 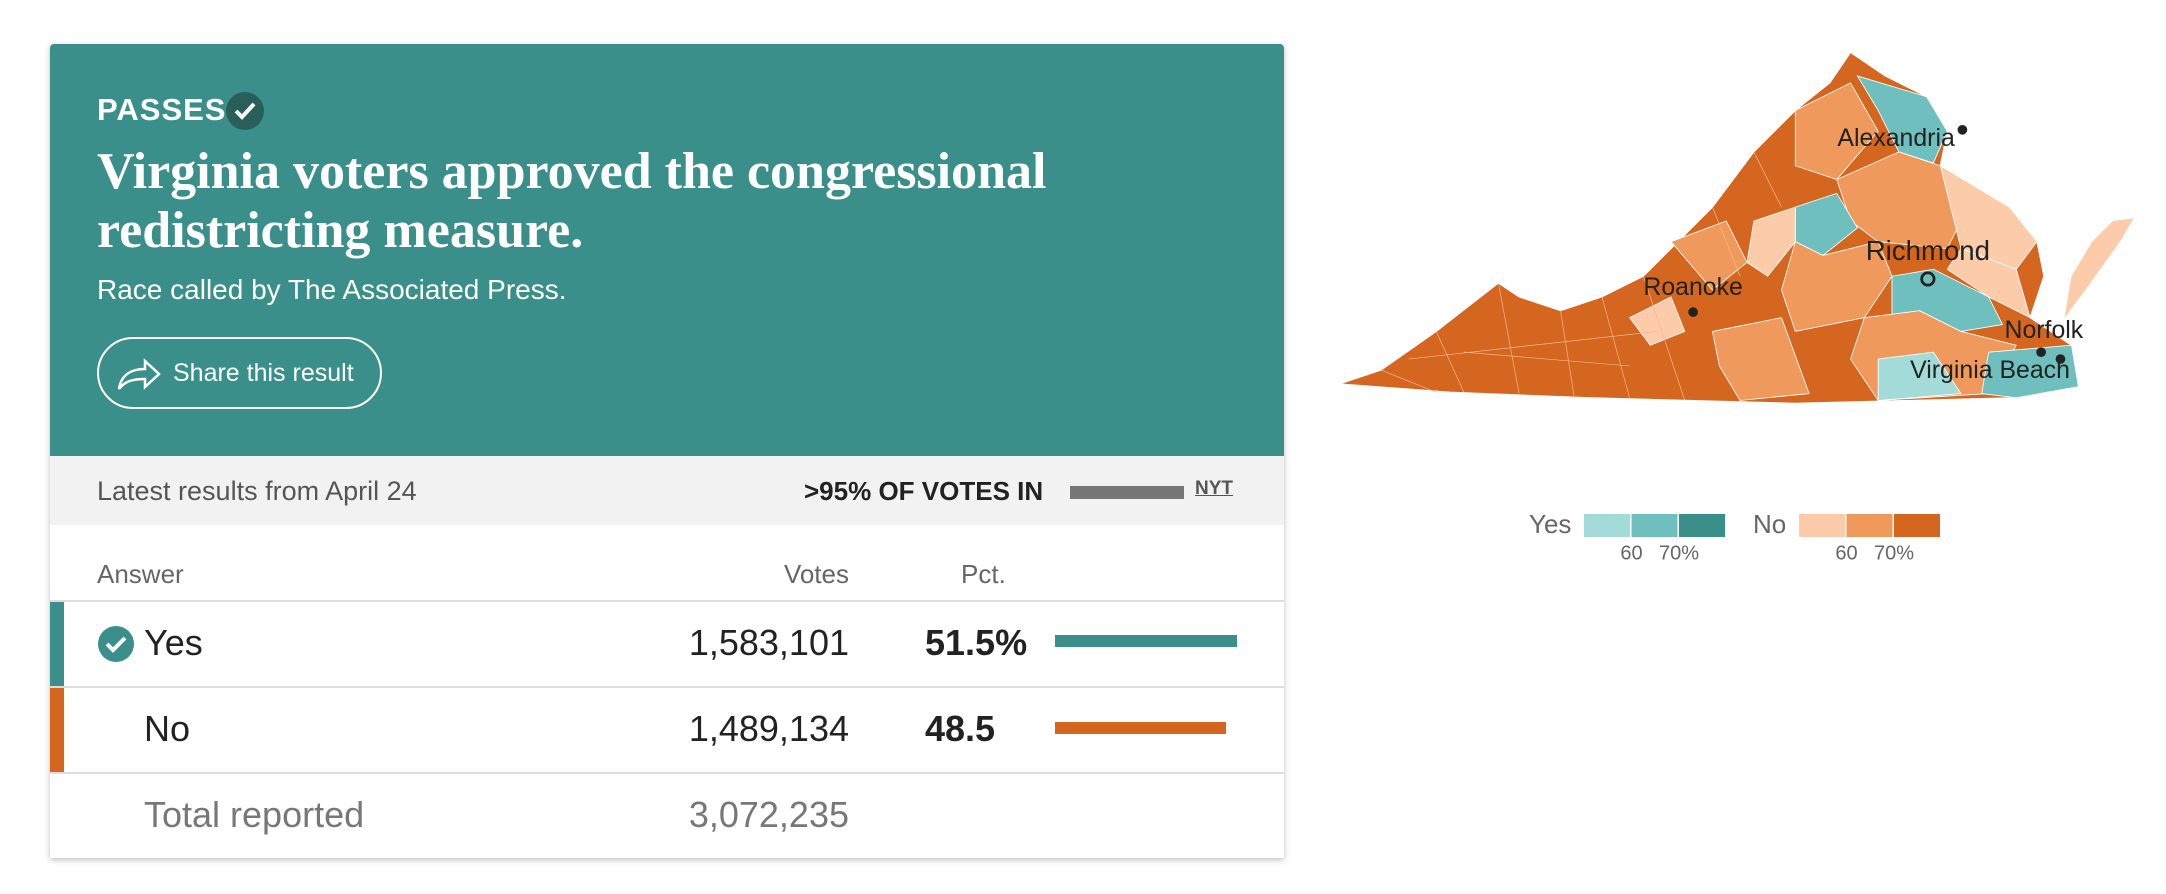 What do you see at coordinates (173, 642) in the screenshot?
I see `answer: Yes` at bounding box center [173, 642].